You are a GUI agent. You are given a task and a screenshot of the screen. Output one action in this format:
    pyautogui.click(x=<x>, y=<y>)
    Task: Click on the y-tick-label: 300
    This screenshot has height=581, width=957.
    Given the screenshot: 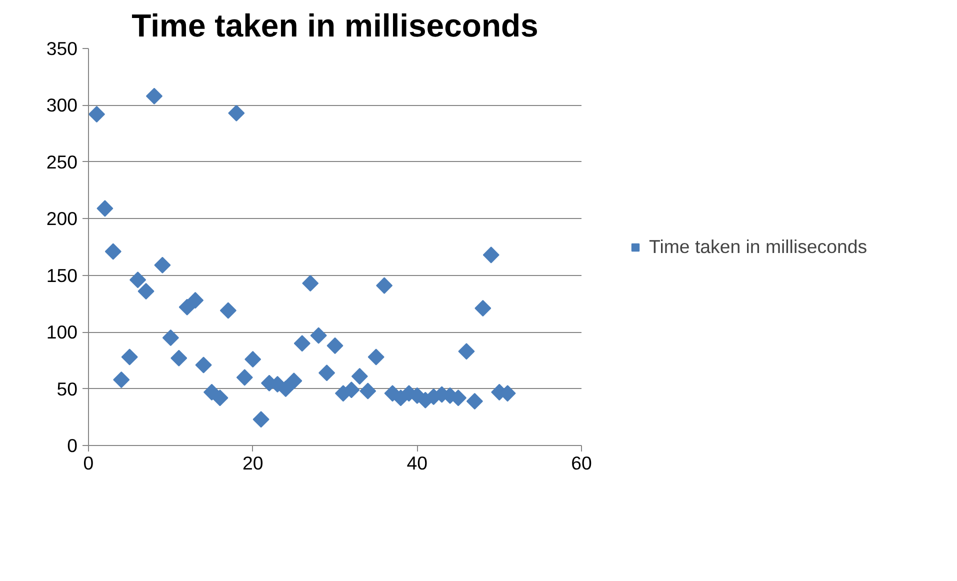 What is the action you would take?
    pyautogui.click(x=62, y=105)
    